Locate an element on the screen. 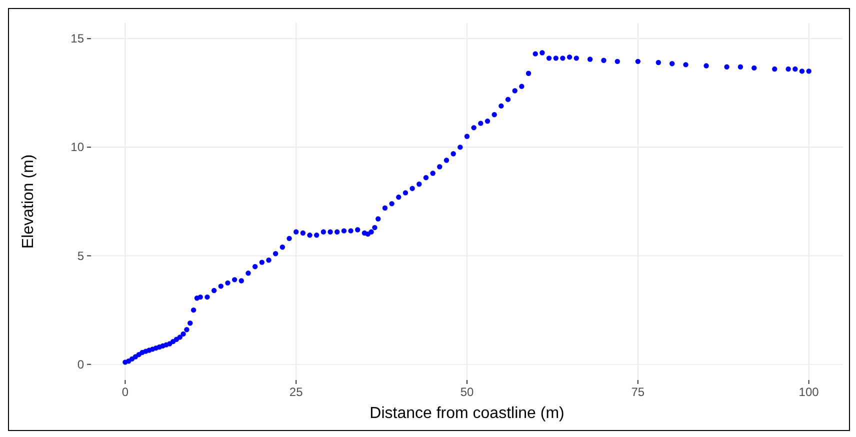  x-tick-label: 0 is located at coordinates (125, 392).